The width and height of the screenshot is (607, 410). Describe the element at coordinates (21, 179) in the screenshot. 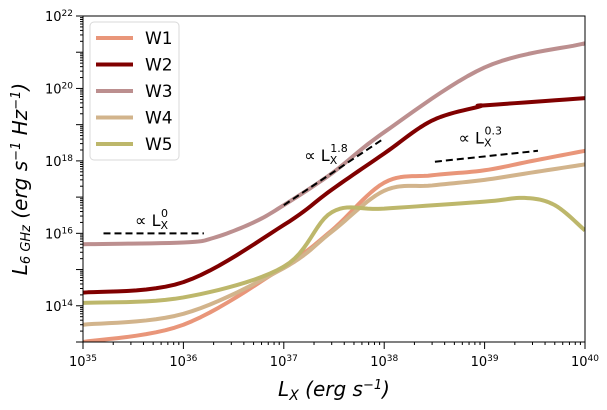

I see `y-axis-label: L6 GHz (erg s−1 Hz−1)` at that location.